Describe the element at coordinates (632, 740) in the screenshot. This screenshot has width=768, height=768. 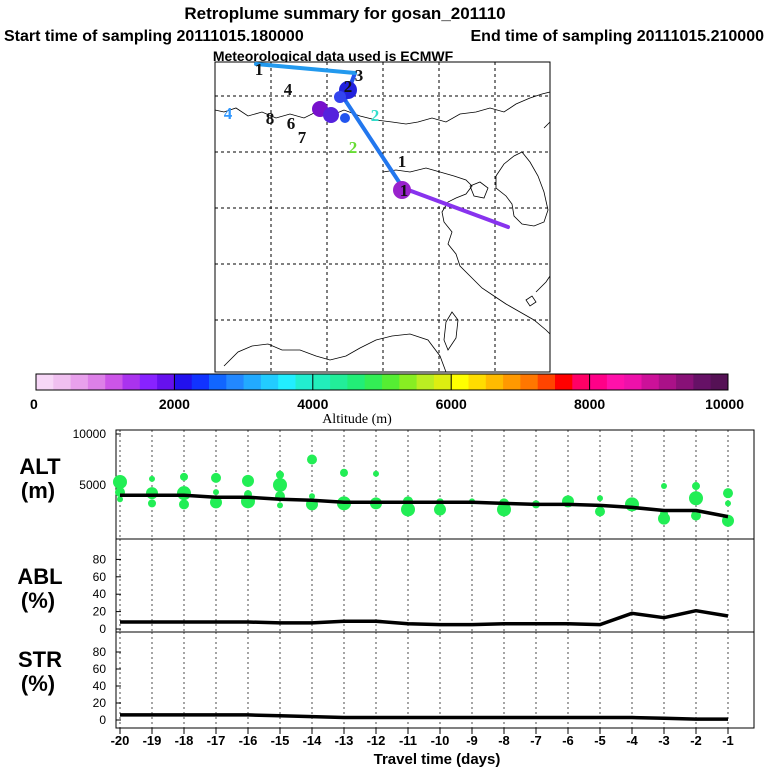
I see `x-tick-label: -4` at that location.